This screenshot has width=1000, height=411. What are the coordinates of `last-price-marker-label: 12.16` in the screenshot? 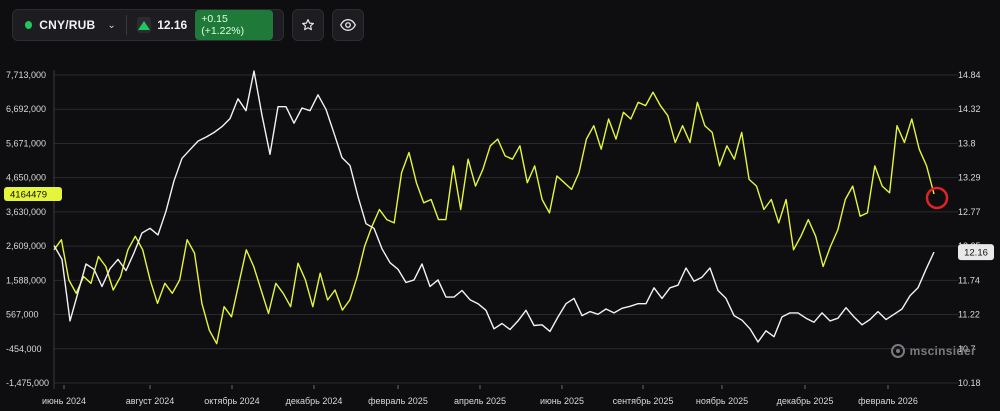 It's located at (976, 253).